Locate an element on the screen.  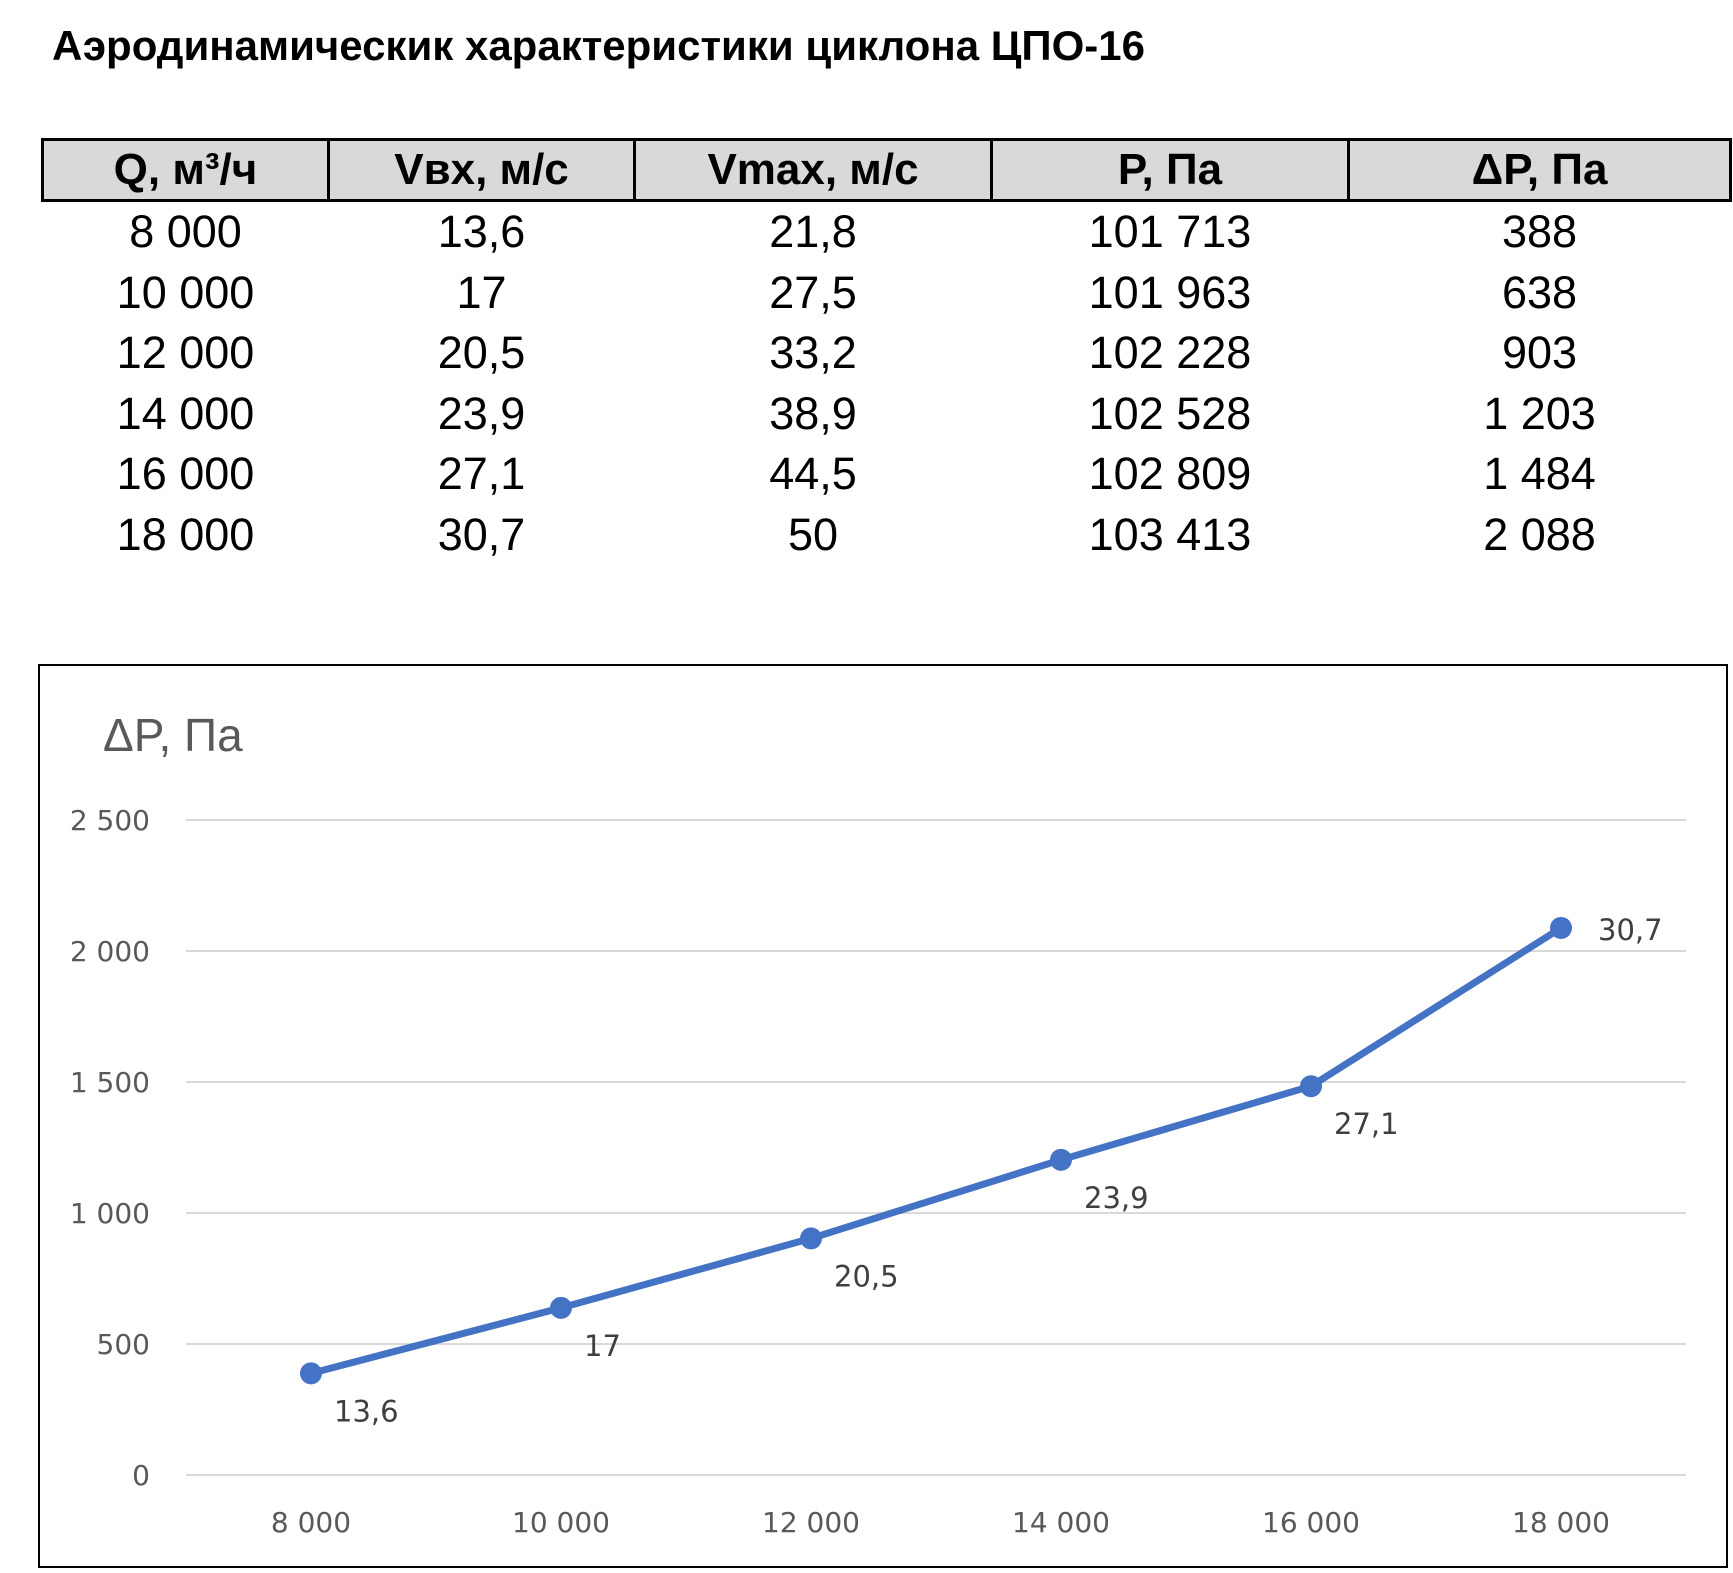
y-tick-label: 2 500 is located at coordinates (110, 820).